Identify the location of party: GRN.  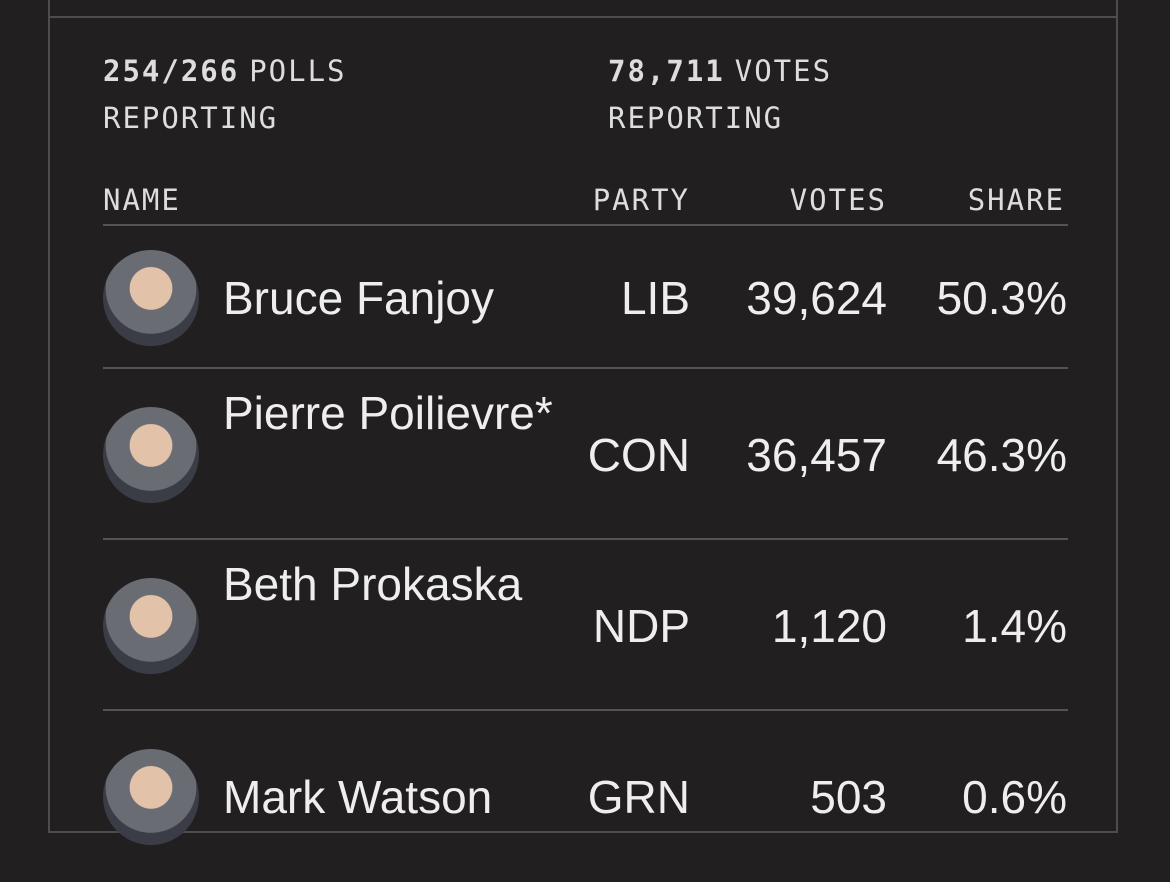
(638, 797).